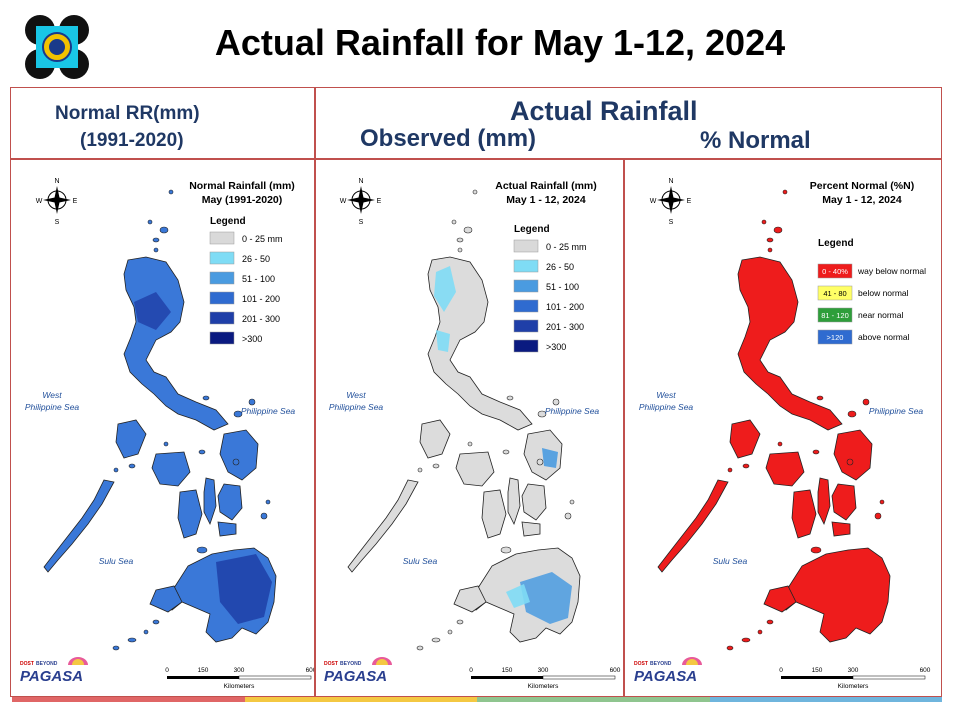 The height and width of the screenshot is (720, 960). What do you see at coordinates (258, 279) in the screenshot?
I see `legend-label: 51 - 100` at bounding box center [258, 279].